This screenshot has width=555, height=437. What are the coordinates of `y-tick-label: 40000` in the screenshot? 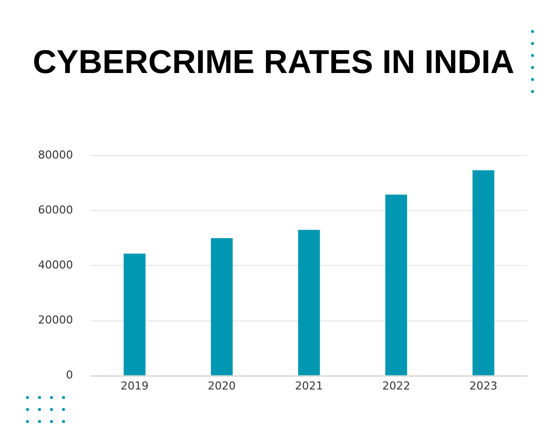 It's located at (55, 265).